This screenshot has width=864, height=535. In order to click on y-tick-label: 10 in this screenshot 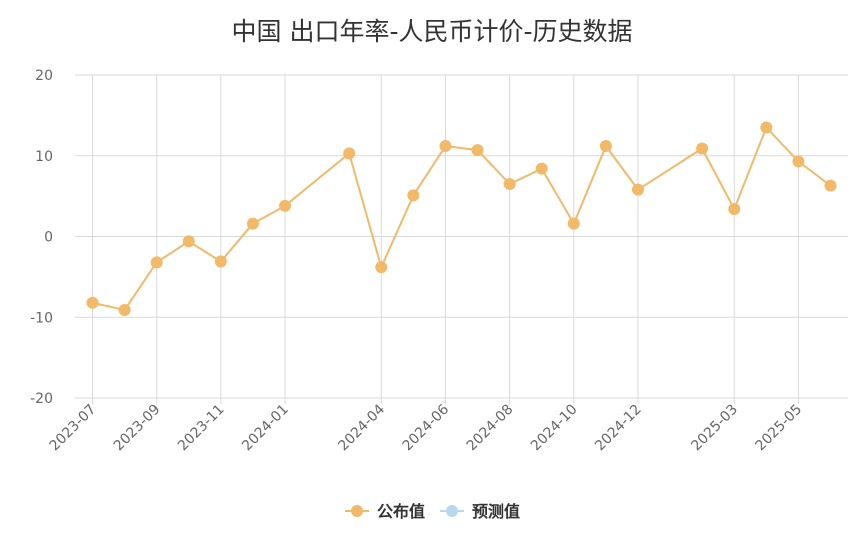, I will do `click(44, 157)`.